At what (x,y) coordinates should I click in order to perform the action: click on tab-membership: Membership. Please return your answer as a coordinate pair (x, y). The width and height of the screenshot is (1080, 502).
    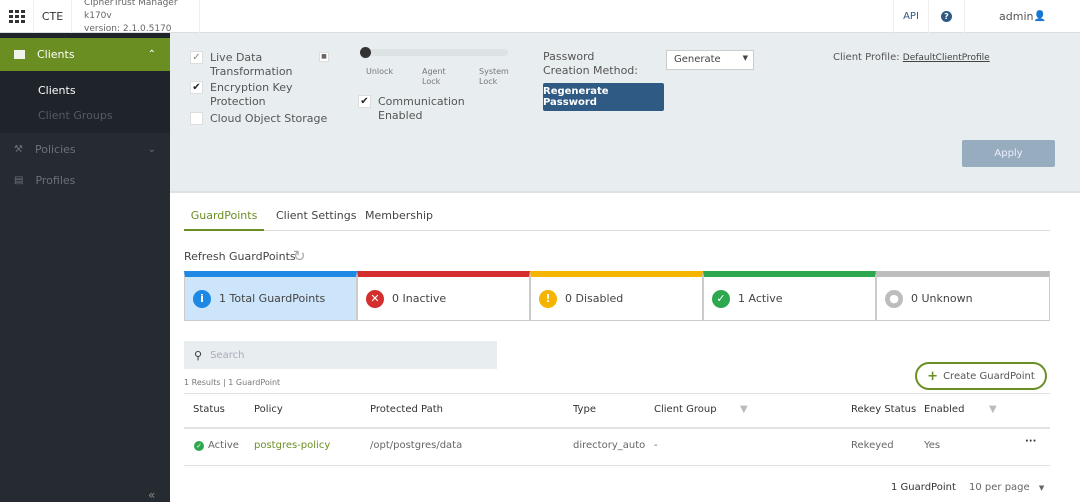
    Looking at the image, I should click on (399, 215).